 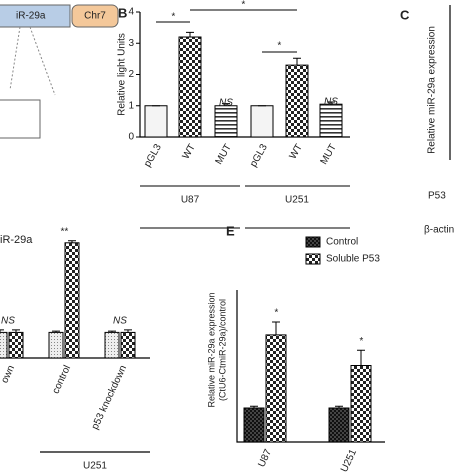 What do you see at coordinates (109, 398) in the screenshot?
I see `x-tick-label: p53 knockdown` at bounding box center [109, 398].